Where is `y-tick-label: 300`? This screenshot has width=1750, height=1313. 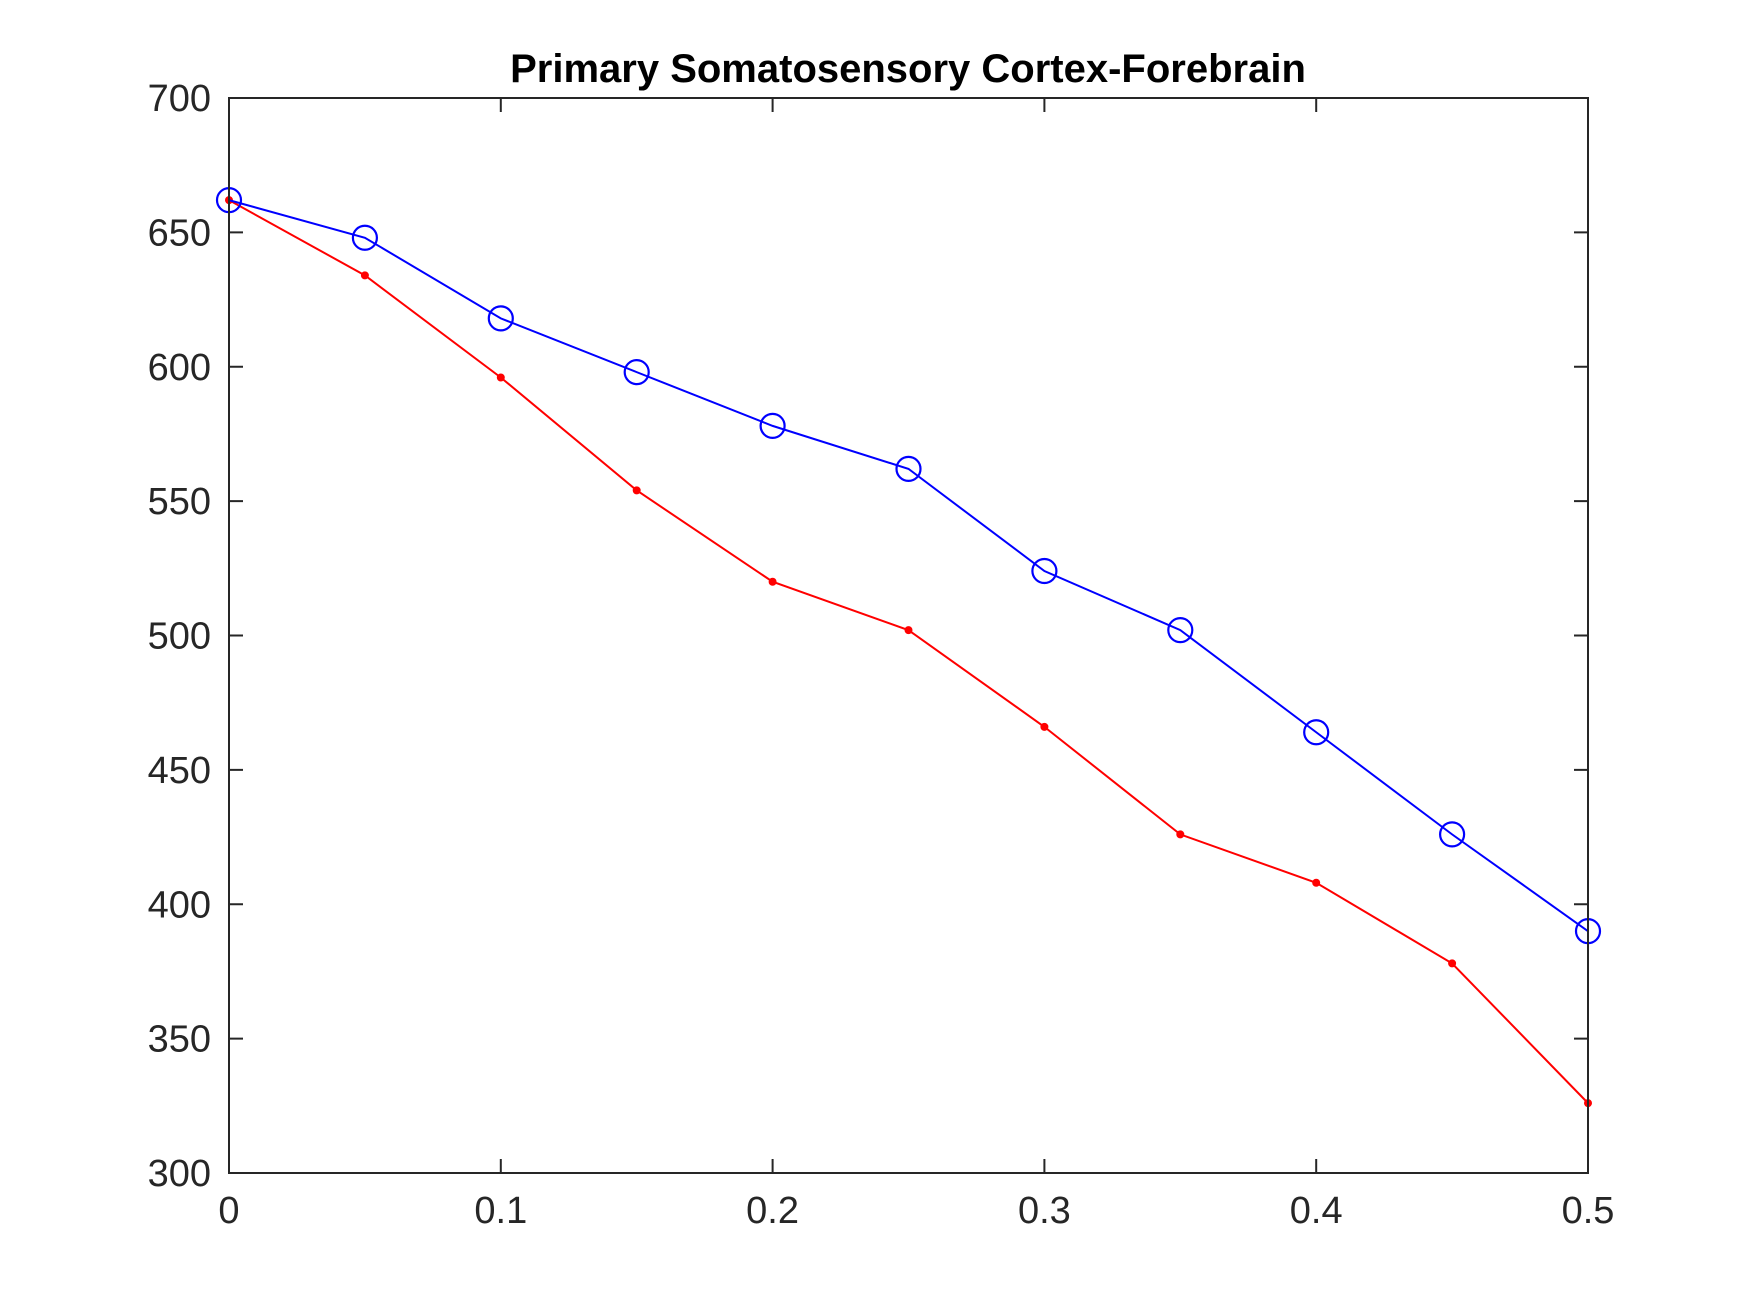 y-tick-label: 300 is located at coordinates (179, 1174).